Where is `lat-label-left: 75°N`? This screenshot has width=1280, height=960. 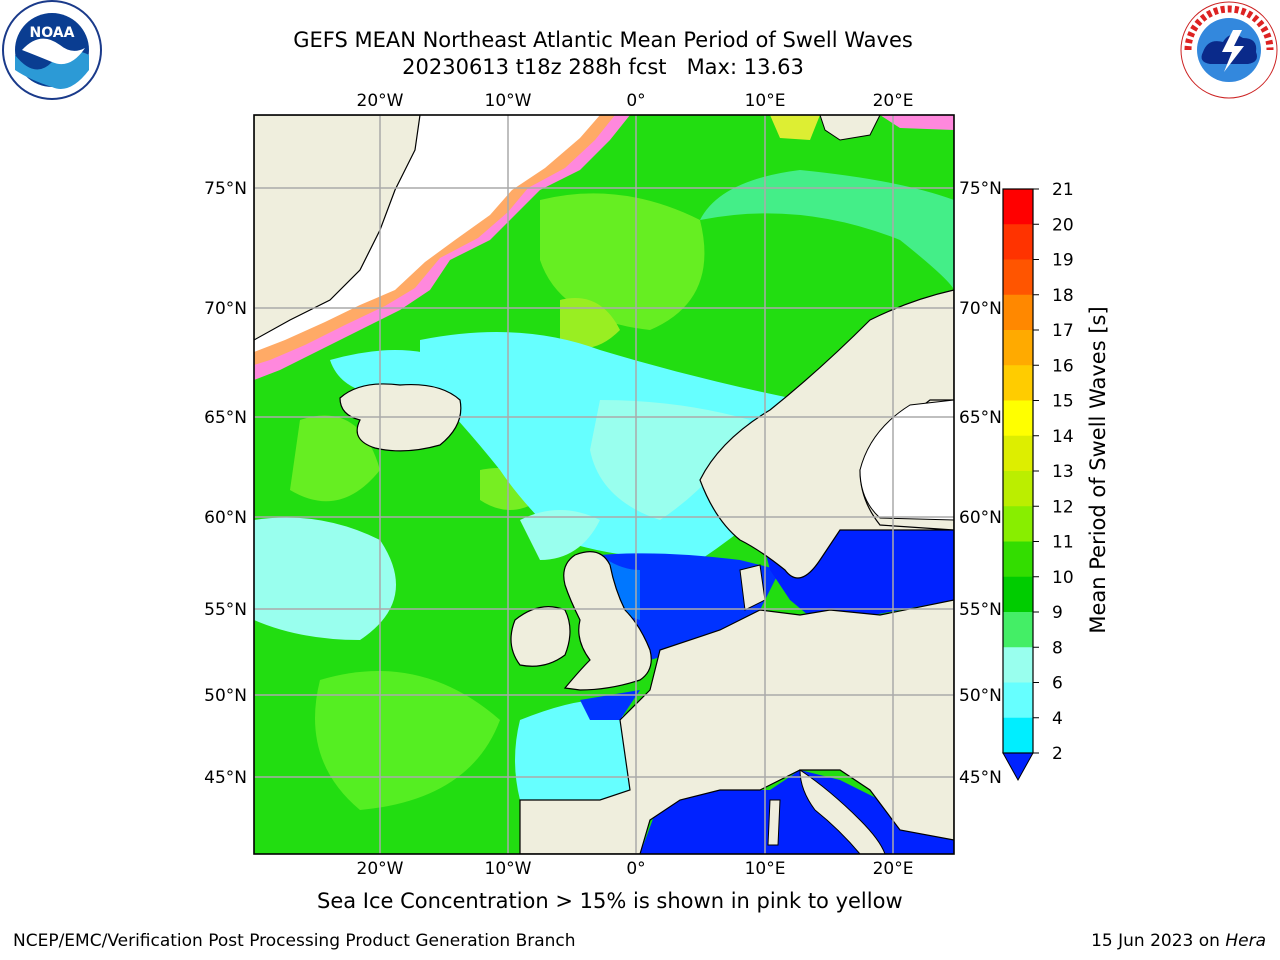
lat-label-left: 75°N is located at coordinates (225, 189).